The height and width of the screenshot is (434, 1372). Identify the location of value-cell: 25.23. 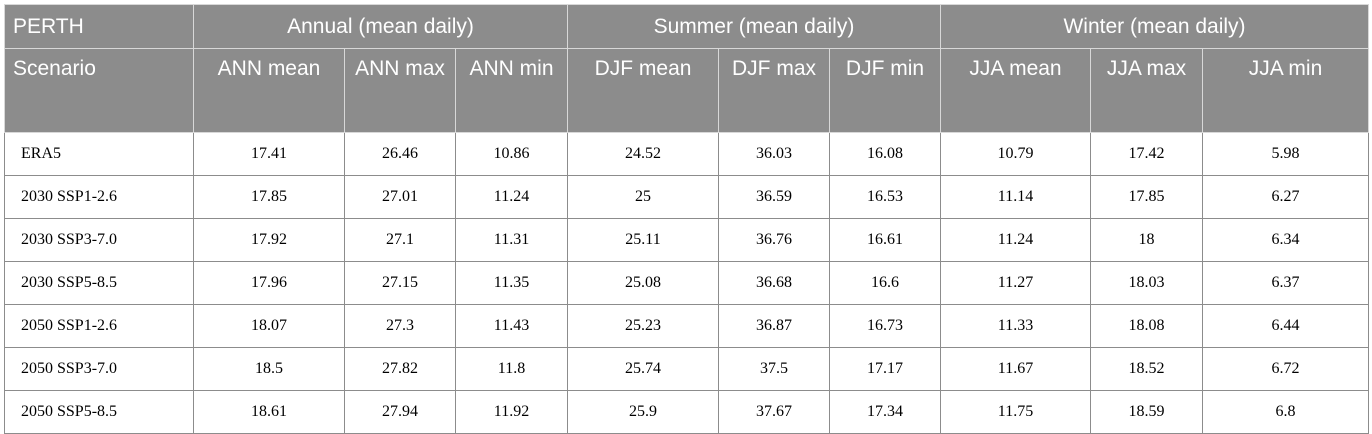
(643, 326).